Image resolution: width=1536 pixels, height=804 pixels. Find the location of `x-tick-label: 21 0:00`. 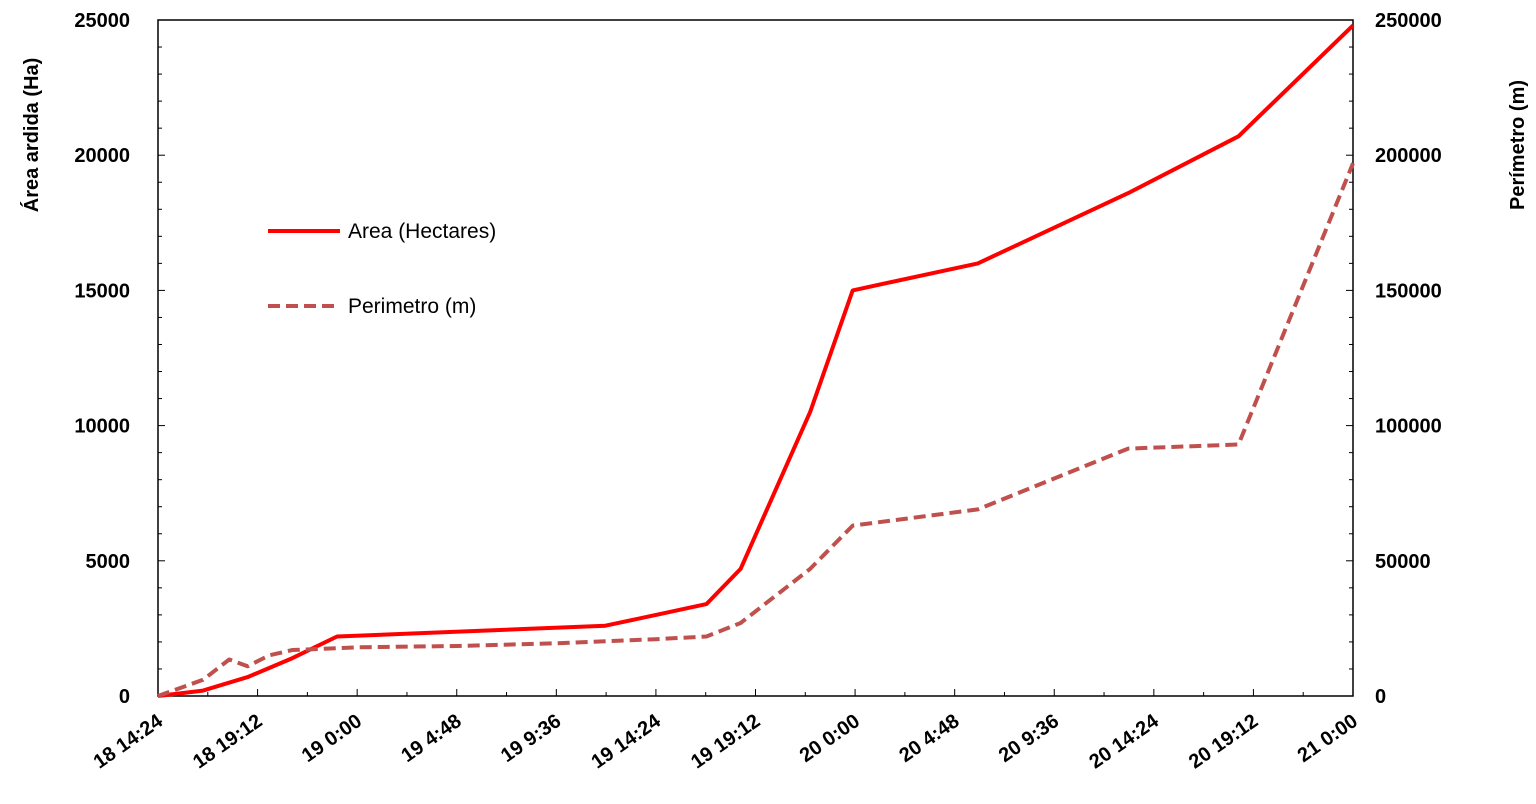

x-tick-label: 21 0:00 is located at coordinates (1328, 738).